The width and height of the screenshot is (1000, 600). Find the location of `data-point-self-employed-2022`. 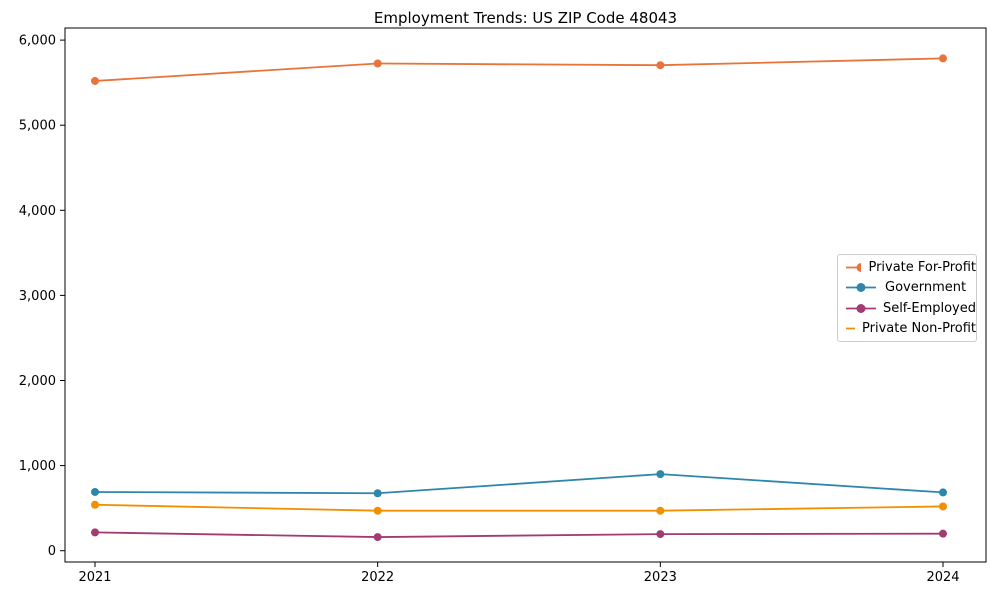

data-point-self-employed-2022 is located at coordinates (377, 537).